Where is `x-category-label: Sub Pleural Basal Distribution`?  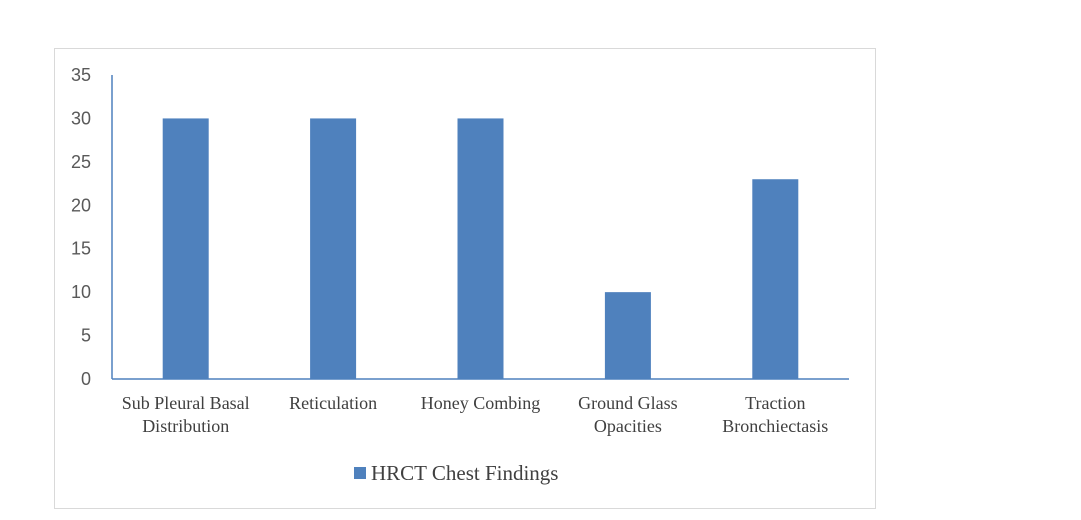 x-category-label: Sub Pleural Basal Distribution is located at coordinates (186, 414).